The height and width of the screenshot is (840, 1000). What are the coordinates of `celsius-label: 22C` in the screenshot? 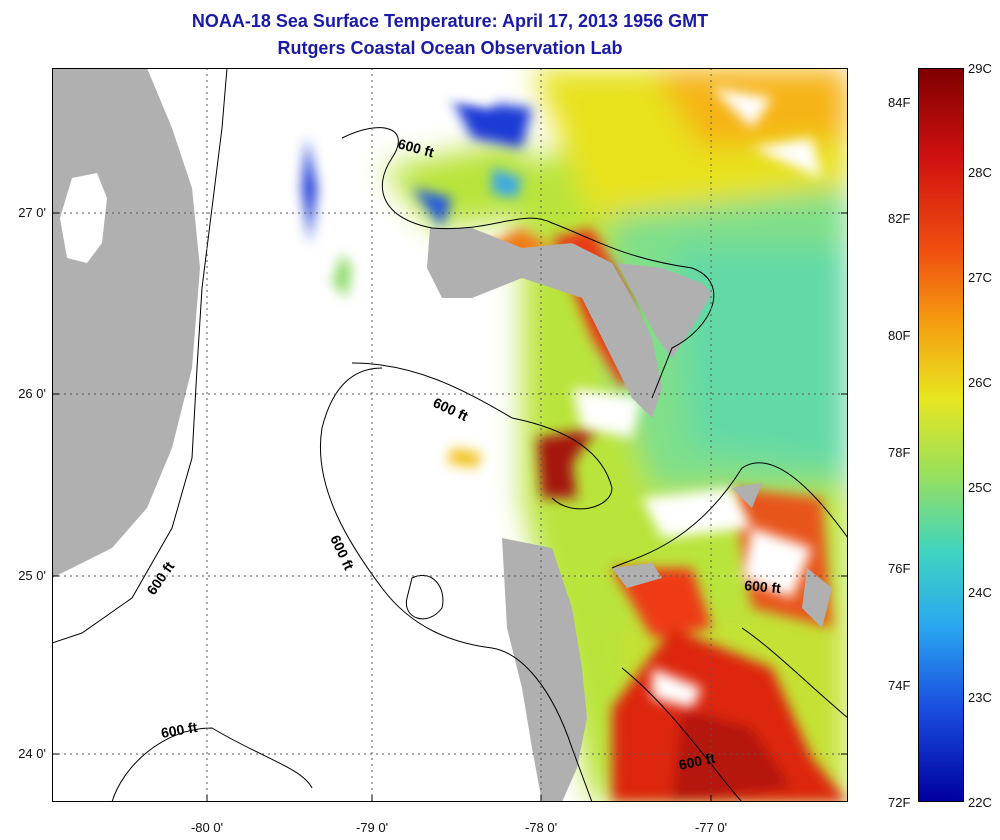 It's located at (980, 802).